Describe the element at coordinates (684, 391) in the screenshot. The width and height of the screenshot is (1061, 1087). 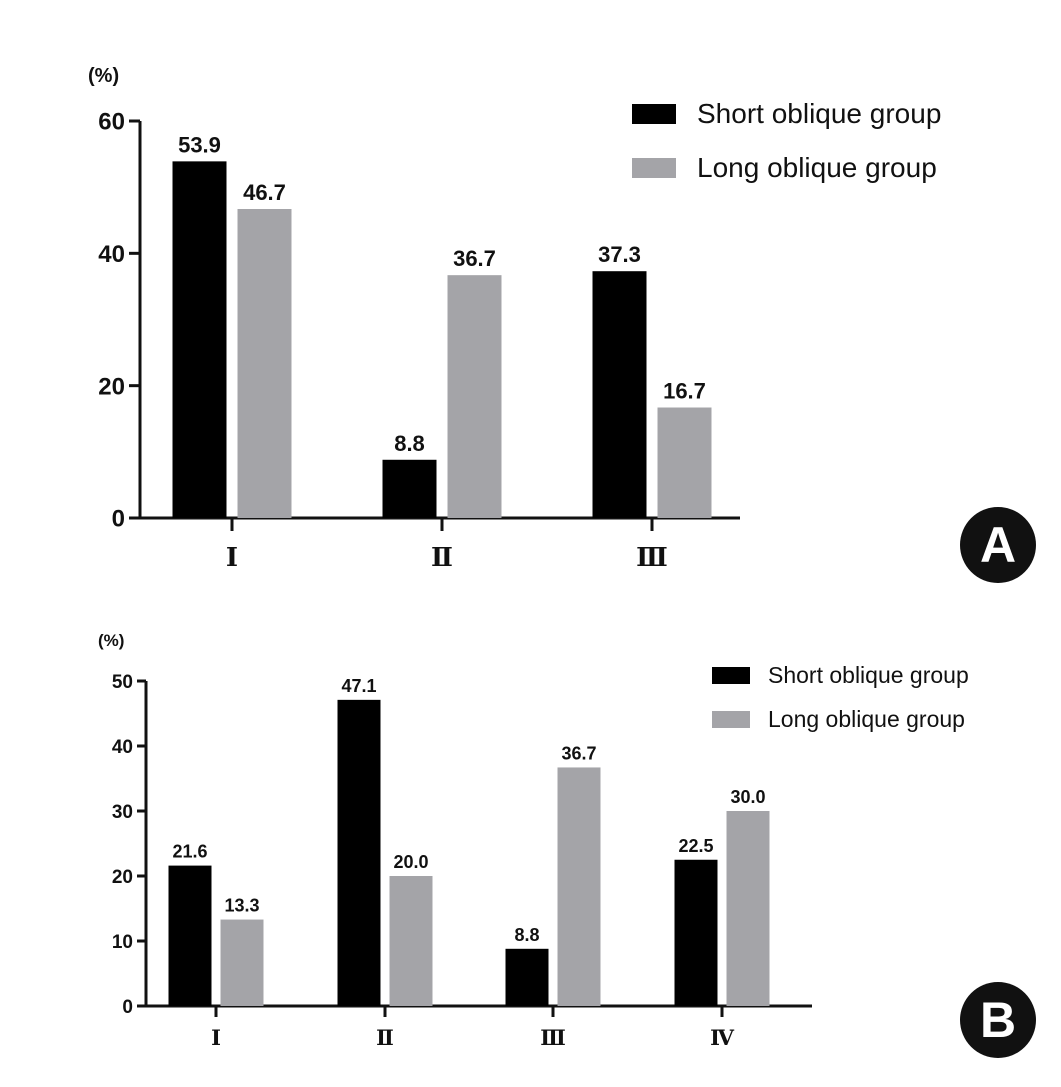
I see `bar-label-long-oblique: 16.7` at that location.